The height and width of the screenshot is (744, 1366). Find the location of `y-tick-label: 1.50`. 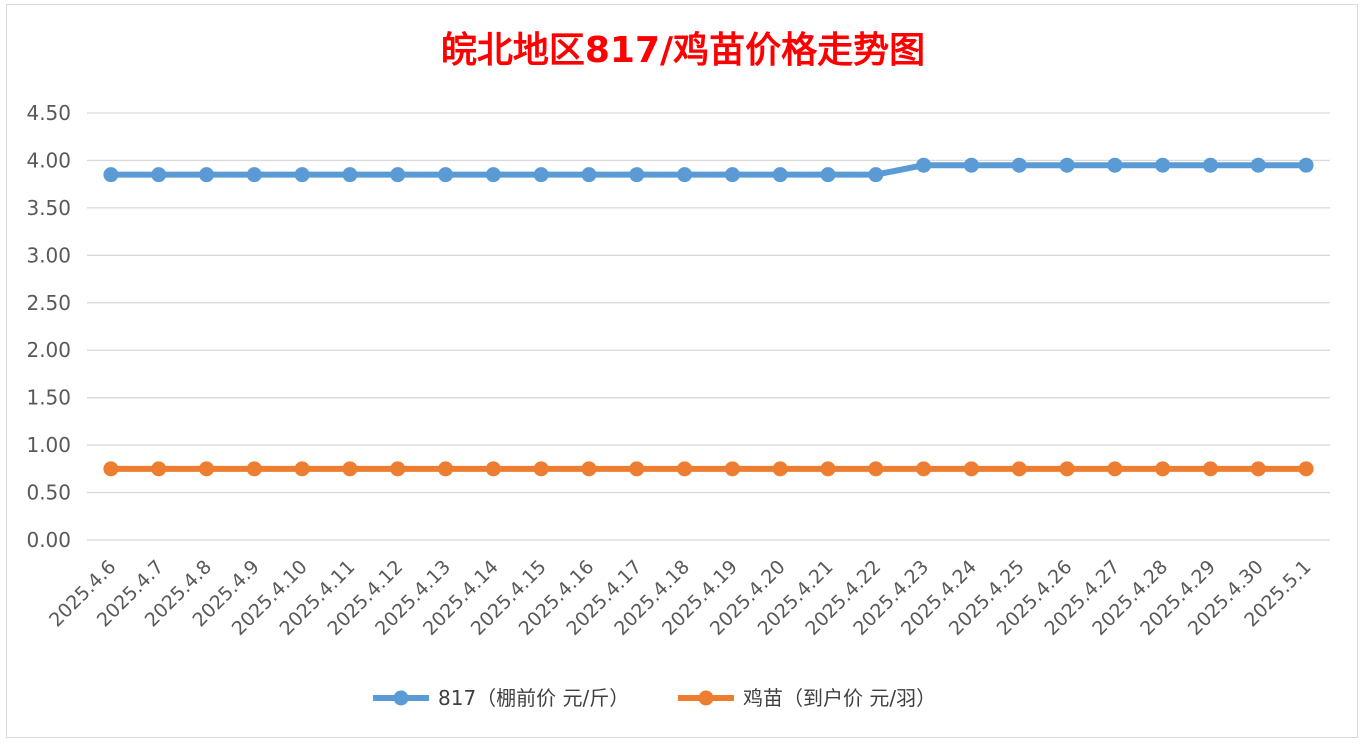

y-tick-label: 1.50 is located at coordinates (48, 398).